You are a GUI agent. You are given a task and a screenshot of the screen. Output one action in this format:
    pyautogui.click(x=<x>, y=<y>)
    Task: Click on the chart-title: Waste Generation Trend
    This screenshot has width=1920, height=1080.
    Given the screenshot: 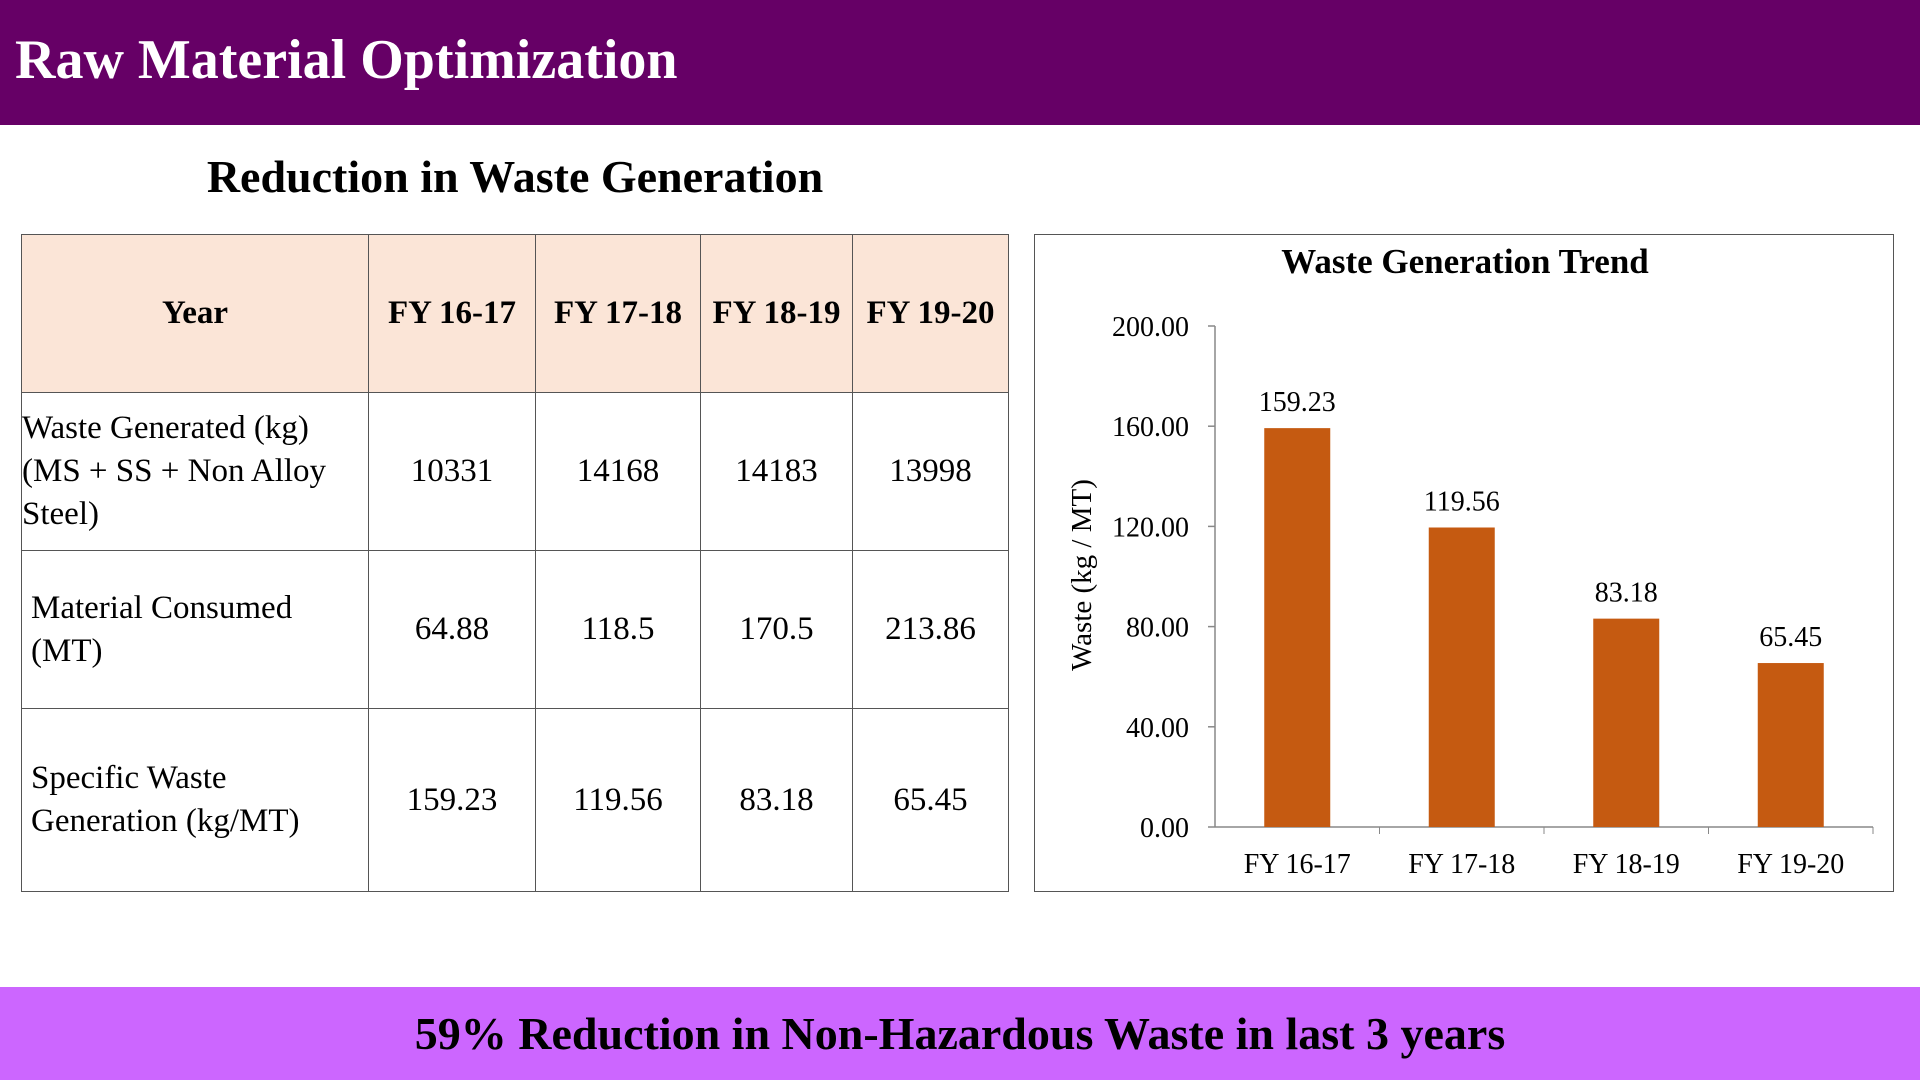 What is the action you would take?
    pyautogui.click(x=1465, y=261)
    